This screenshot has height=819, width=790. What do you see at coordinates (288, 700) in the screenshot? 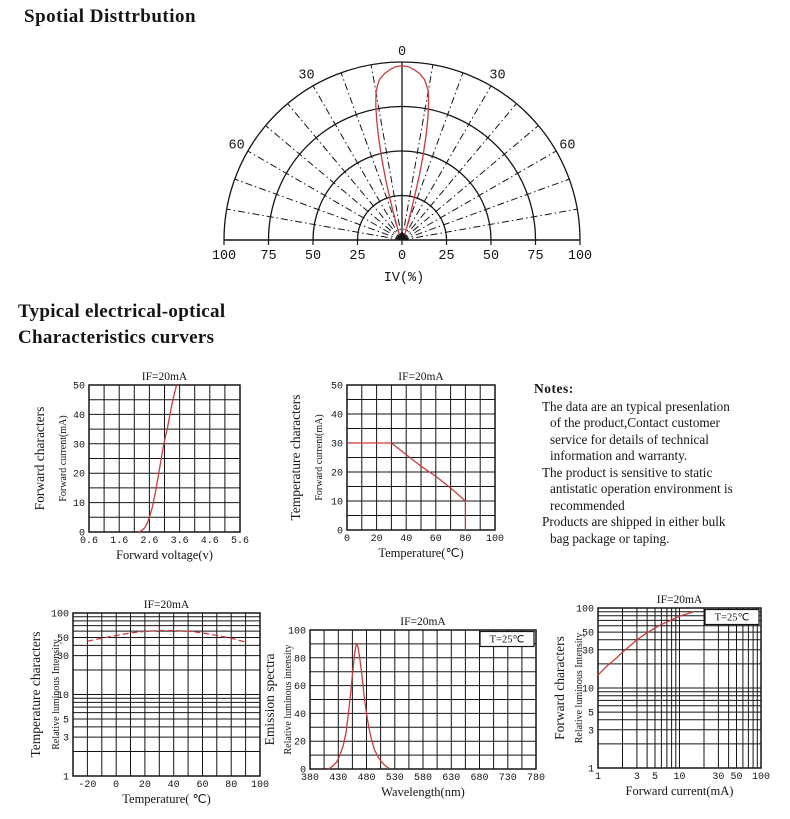
I see `chart-text: Relative luminous intensity` at bounding box center [288, 700].